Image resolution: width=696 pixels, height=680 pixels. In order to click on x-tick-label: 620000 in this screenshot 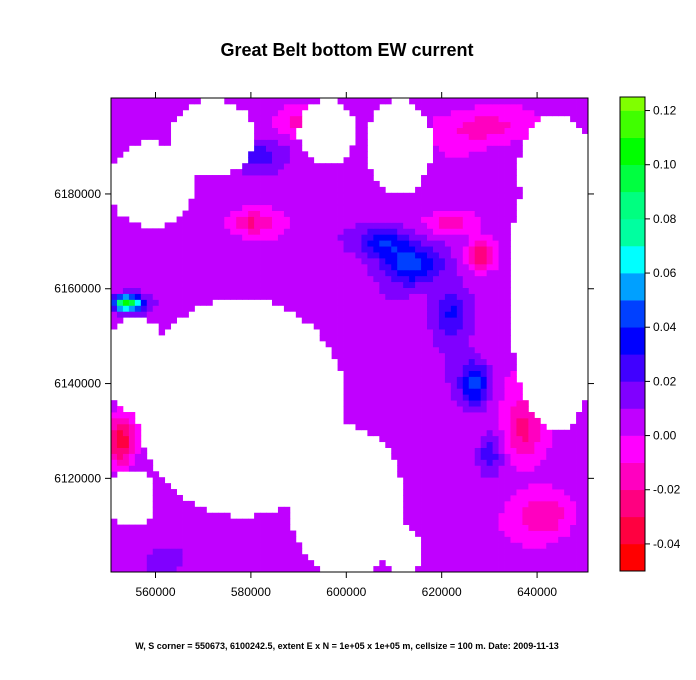, I will do `click(442, 592)`.